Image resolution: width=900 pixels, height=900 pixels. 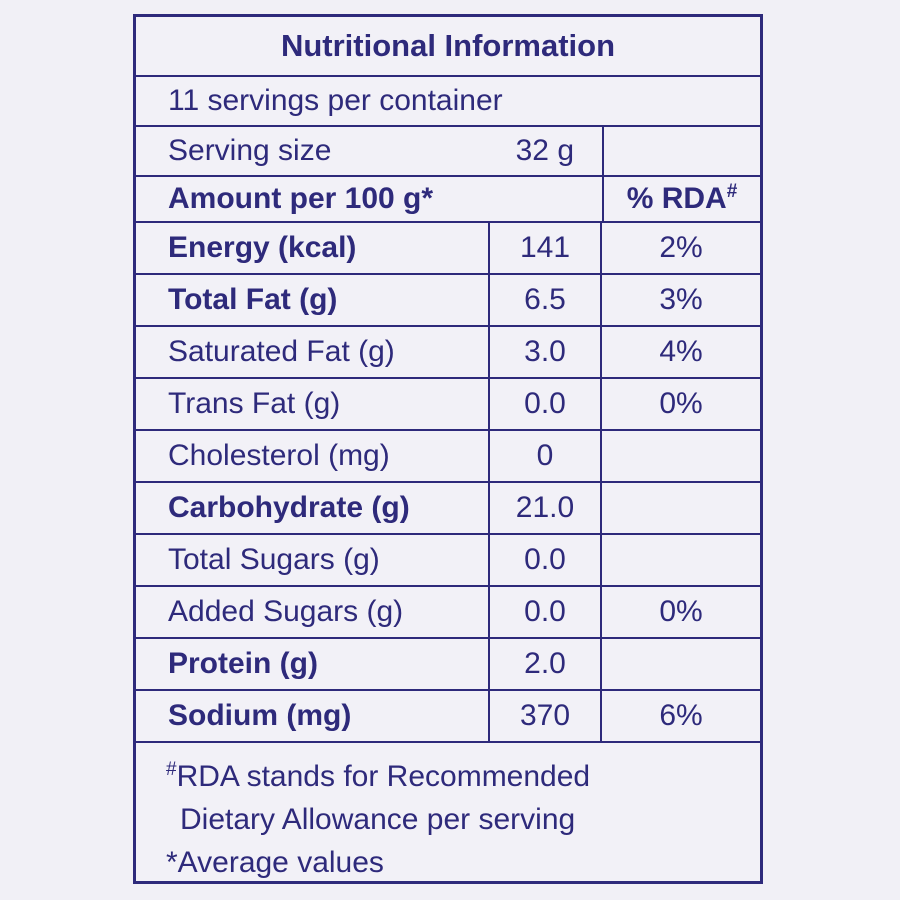 What do you see at coordinates (448, 299) in the screenshot?
I see `nutrient-row-total-fat: Total Fat (g) 6.5 3%` at bounding box center [448, 299].